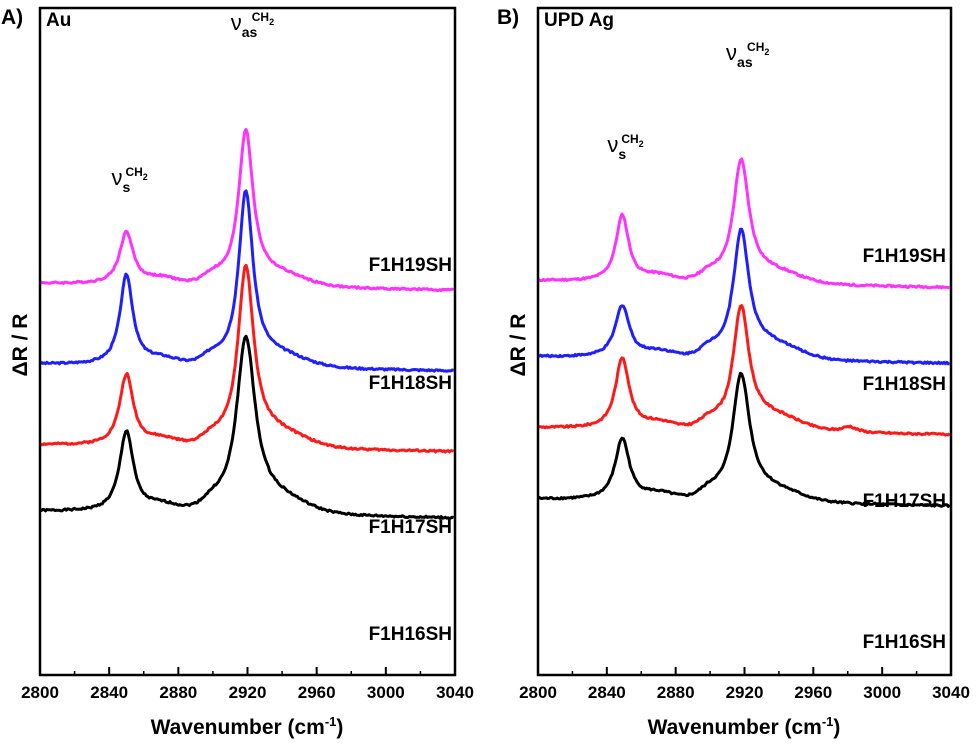 This screenshot has width=980, height=749. What do you see at coordinates (12, 17) in the screenshot?
I see `panel-label: A)` at bounding box center [12, 17].